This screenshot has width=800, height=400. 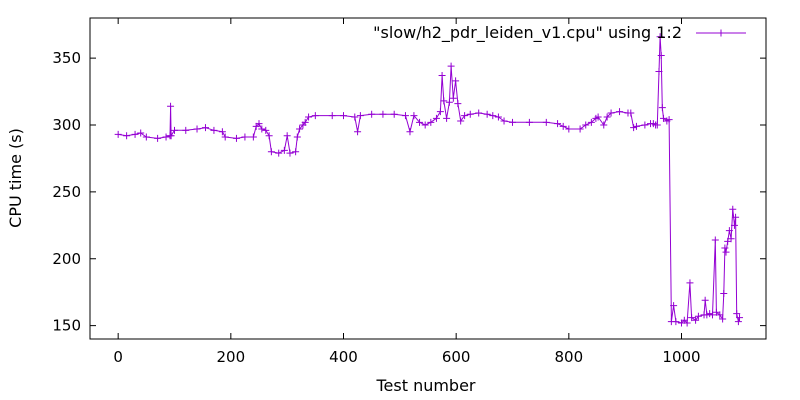 What do you see at coordinates (559, 33) in the screenshot?
I see `legend: "slow/h2_pdr_leiden_v1.cpu" using 1:2` at bounding box center [559, 33].